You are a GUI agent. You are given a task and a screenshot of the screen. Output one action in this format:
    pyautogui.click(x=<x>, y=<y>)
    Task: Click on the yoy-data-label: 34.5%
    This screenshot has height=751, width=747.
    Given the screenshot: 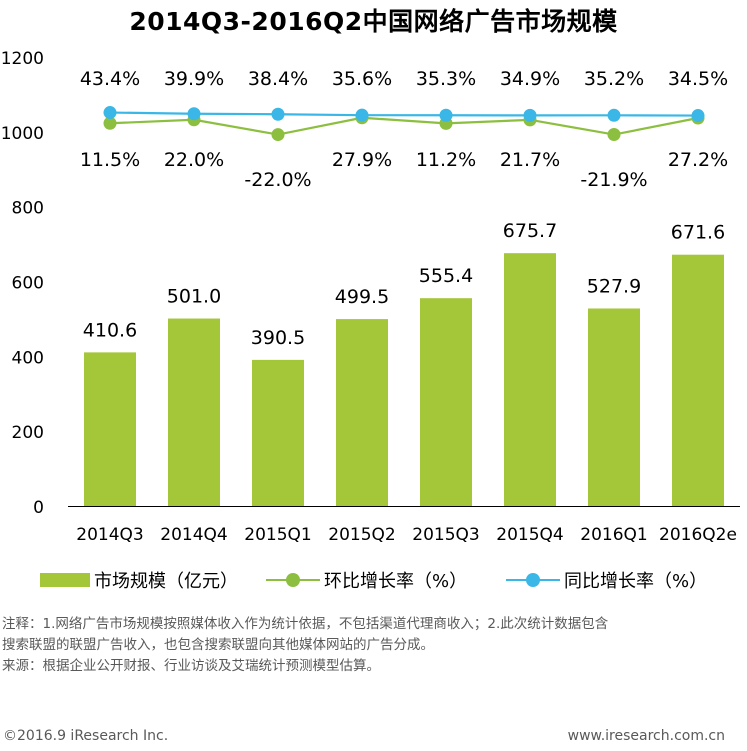 What is the action you would take?
    pyautogui.click(x=698, y=79)
    